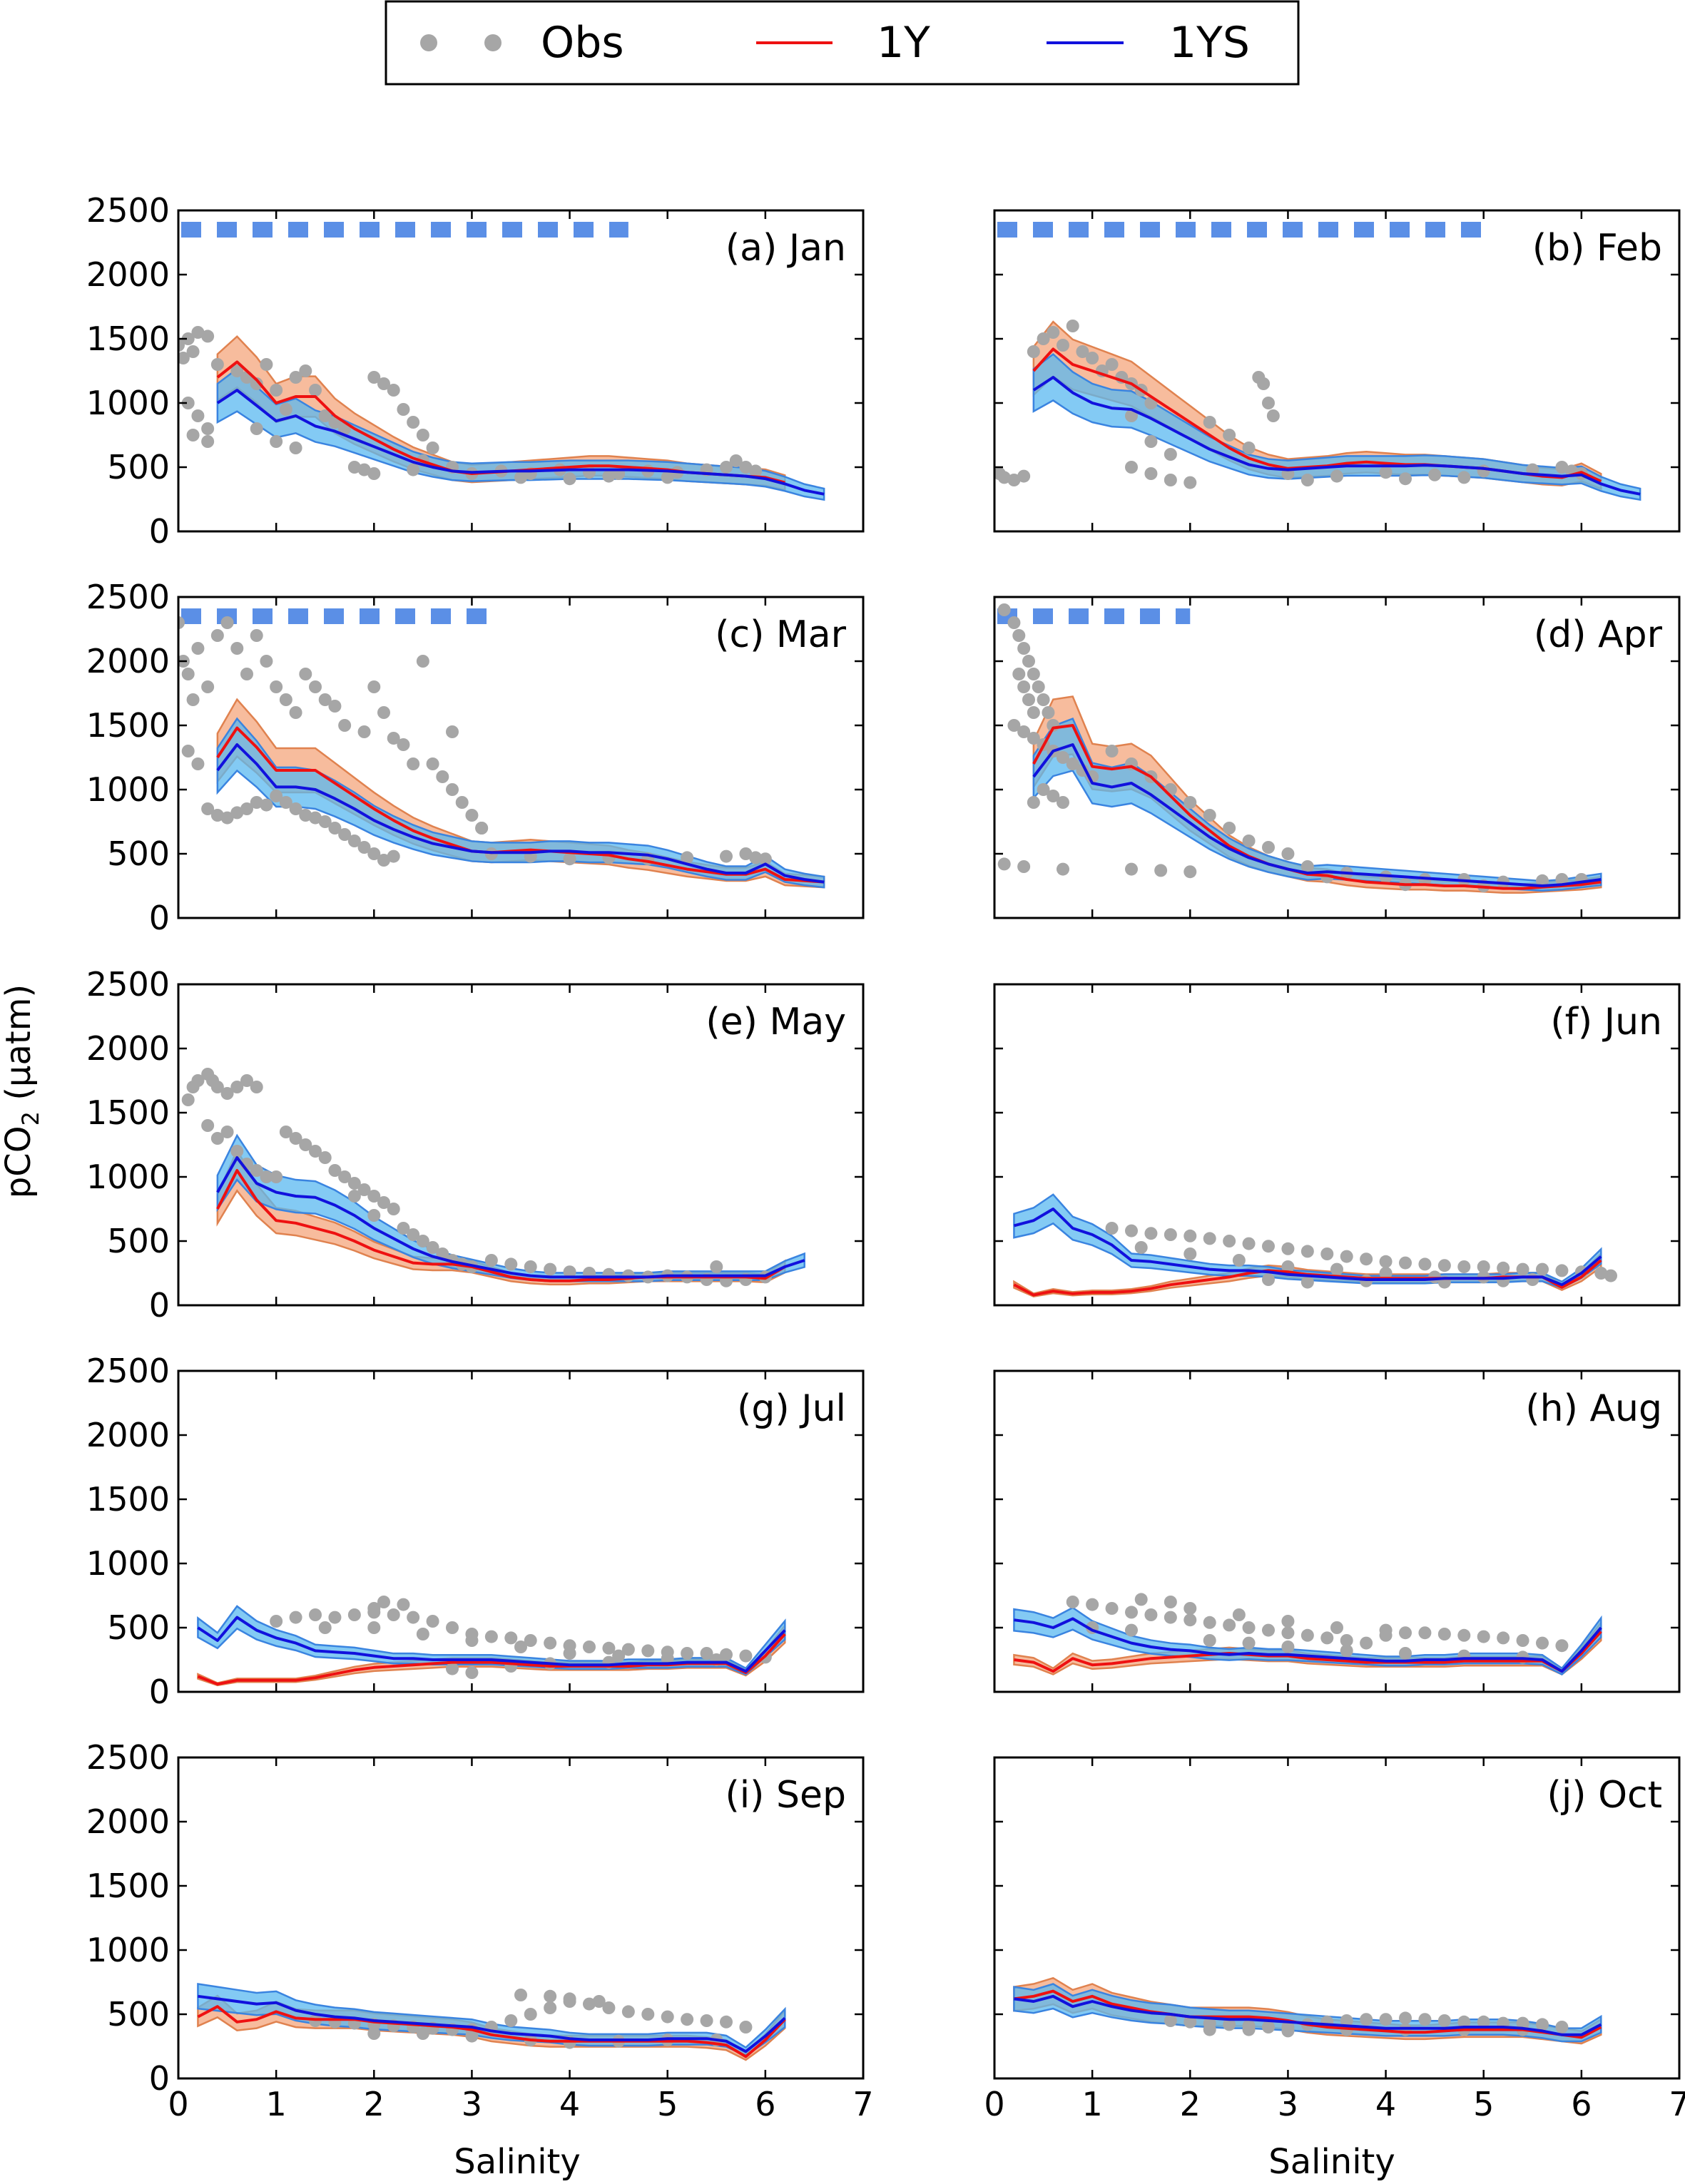 Image resolution: width=1685 pixels, height=2184 pixels. I want to click on line-1ys, so click(1308, 2015).